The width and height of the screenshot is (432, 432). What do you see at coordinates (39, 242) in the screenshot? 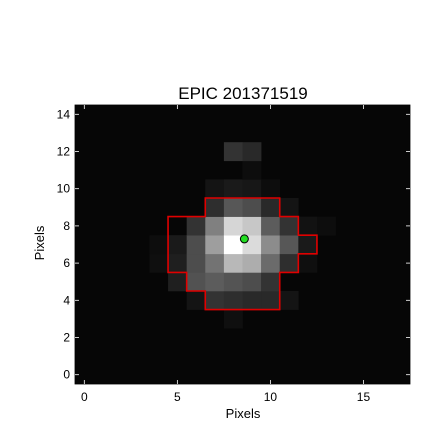
I see `y-axis-label: Pixels` at bounding box center [39, 242].